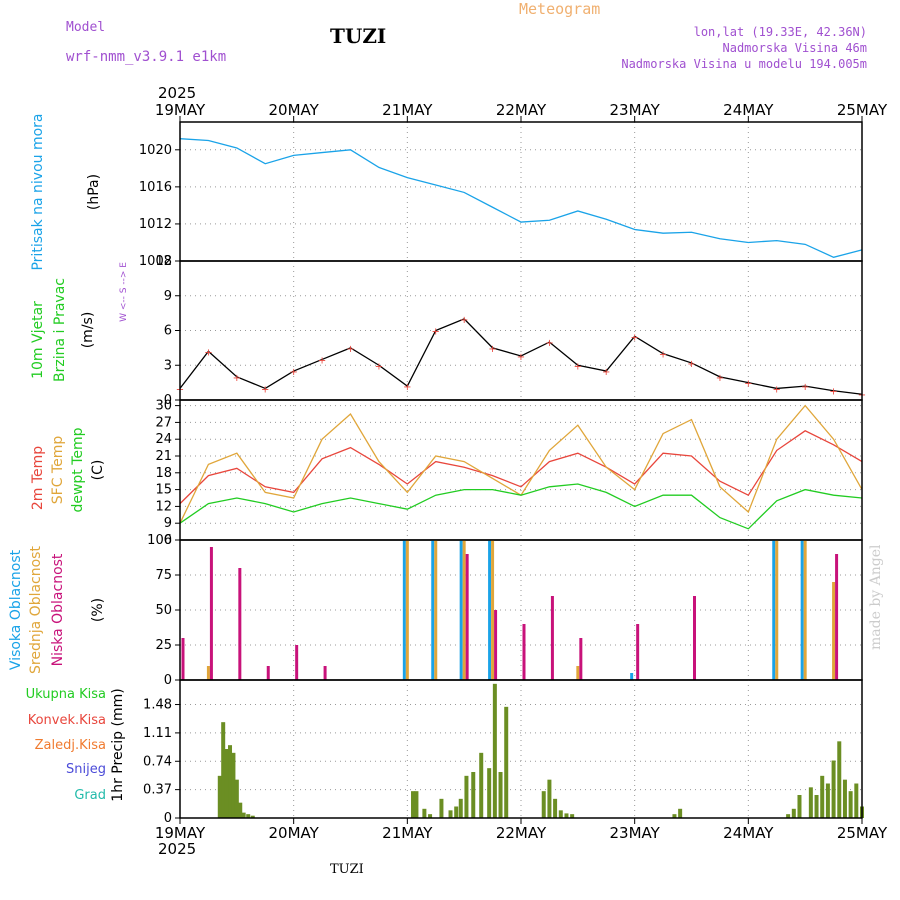 This screenshot has width=900, height=900. Describe the element at coordinates (36, 610) in the screenshot. I see `y-label-mid-cloud: Srednja Oblacnost` at that location.